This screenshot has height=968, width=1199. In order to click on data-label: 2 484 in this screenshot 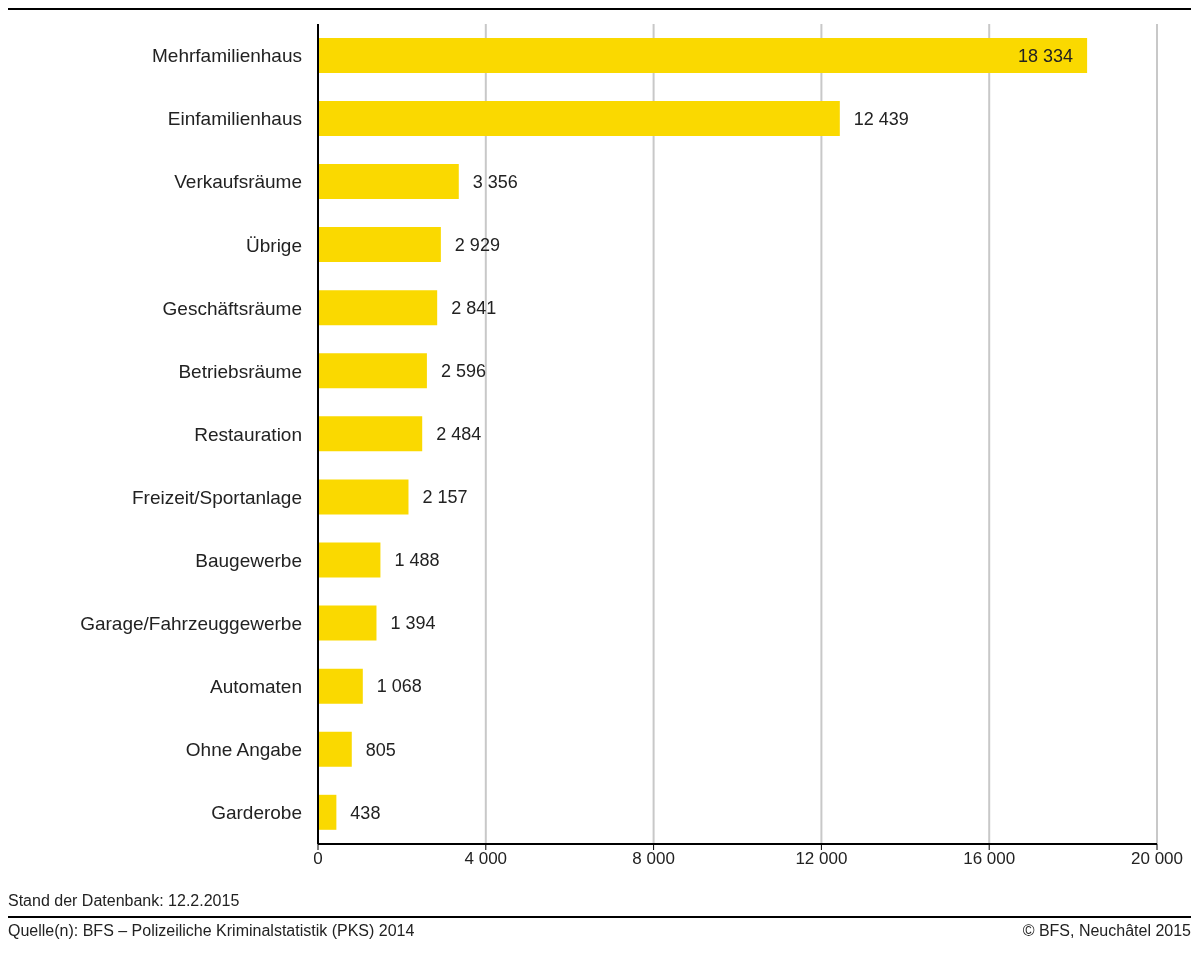, I will do `click(459, 434)`.